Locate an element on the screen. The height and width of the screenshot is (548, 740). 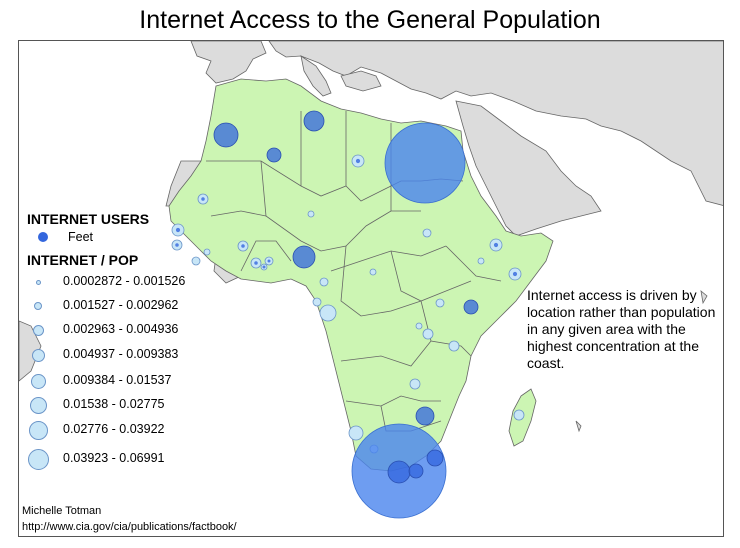
madagascar-neighbor is located at coordinates (578, 426).